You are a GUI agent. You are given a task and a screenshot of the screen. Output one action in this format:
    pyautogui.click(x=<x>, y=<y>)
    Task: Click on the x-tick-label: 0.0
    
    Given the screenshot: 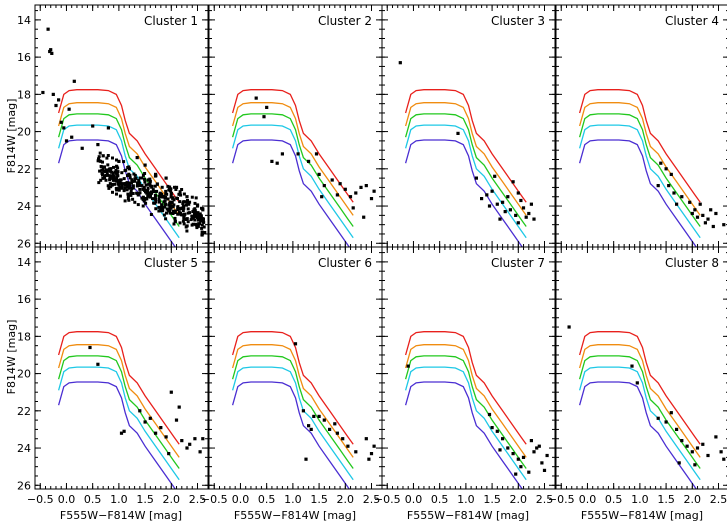 What is the action you would take?
    pyautogui.click(x=588, y=499)
    